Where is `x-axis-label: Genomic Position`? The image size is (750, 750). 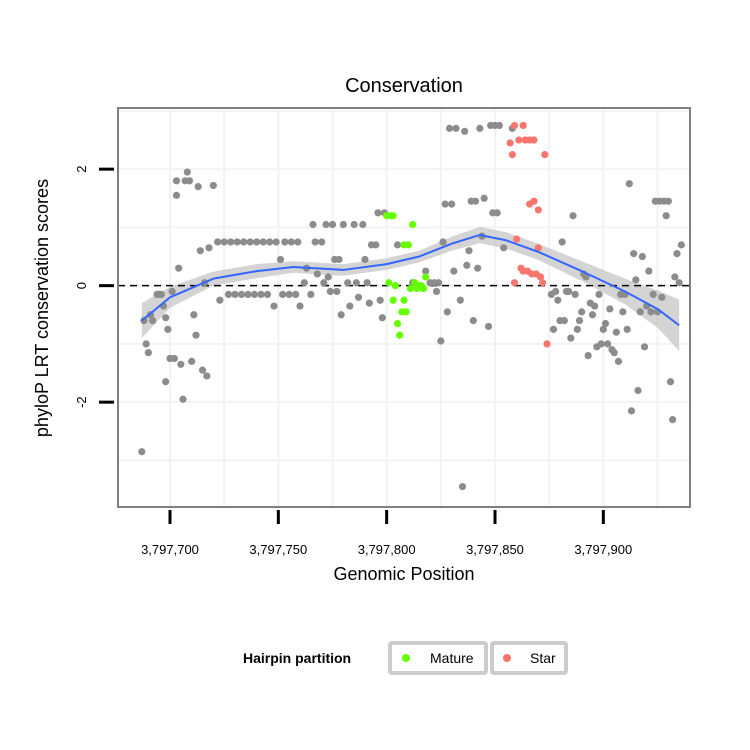 x-axis-label: Genomic Position is located at coordinates (403, 574).